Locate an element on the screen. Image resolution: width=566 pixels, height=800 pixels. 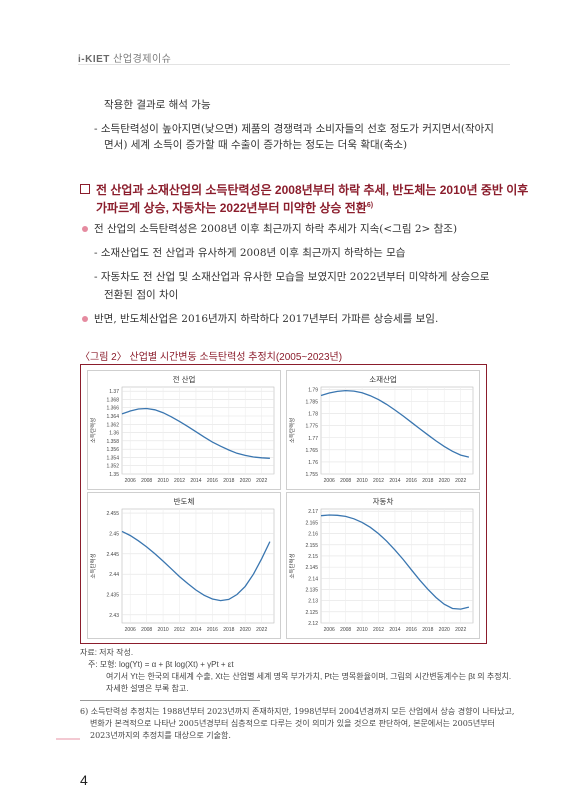
y-tick-label: 2.12 is located at coordinates (313, 624).